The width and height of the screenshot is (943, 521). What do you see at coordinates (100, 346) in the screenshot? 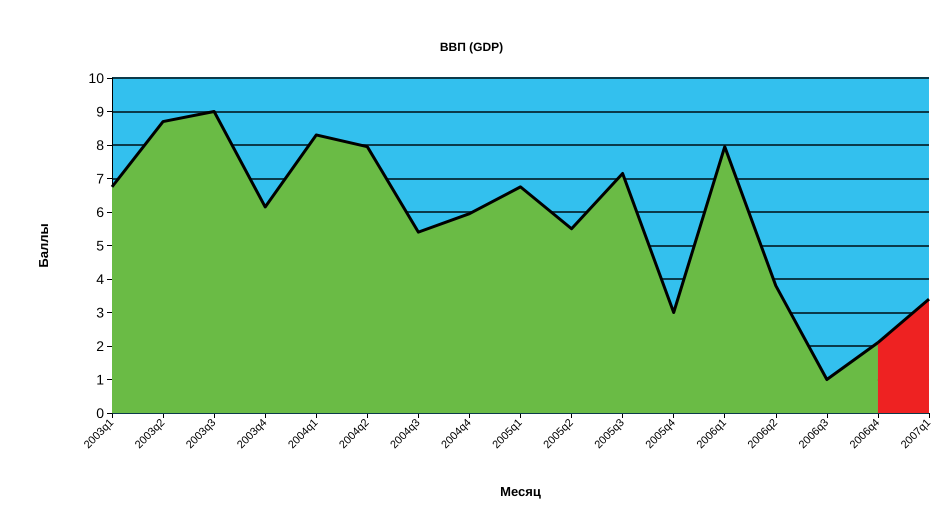
I see `y-tick-label: 2` at bounding box center [100, 346].